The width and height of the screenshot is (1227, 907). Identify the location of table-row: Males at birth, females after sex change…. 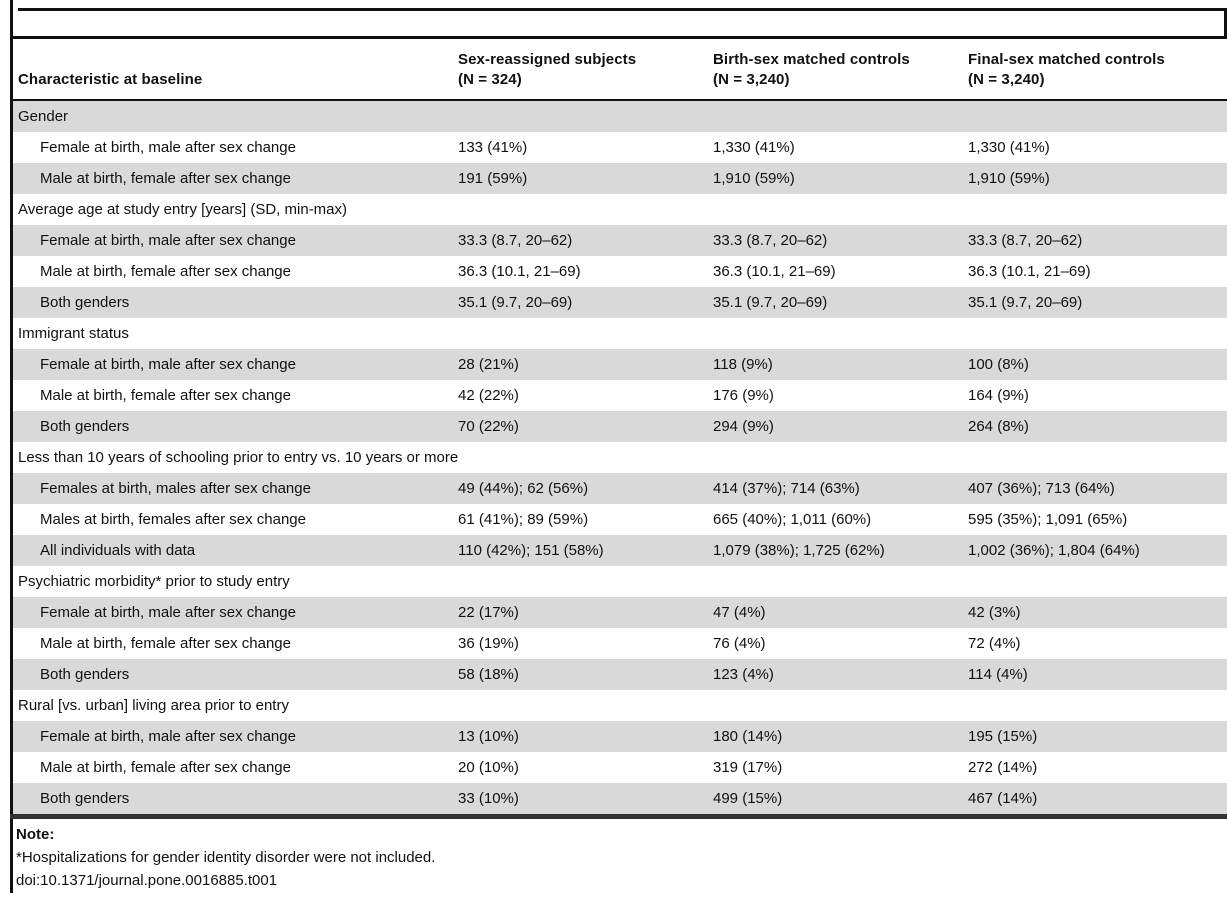
(620, 519).